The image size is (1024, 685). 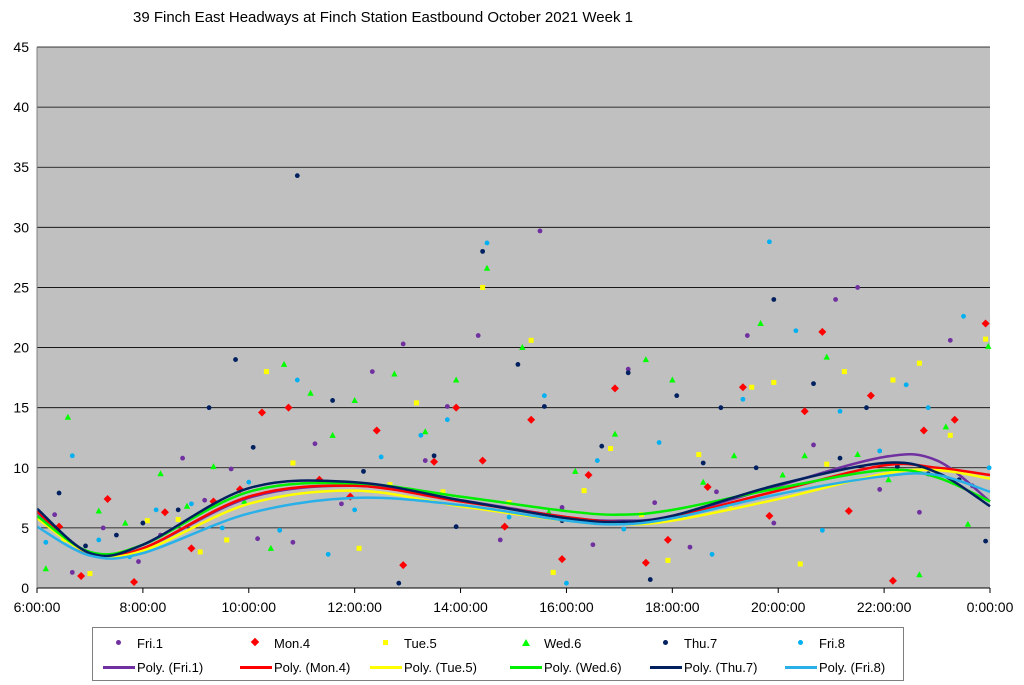 I want to click on y-tick-label: 30, so click(x=21, y=227).